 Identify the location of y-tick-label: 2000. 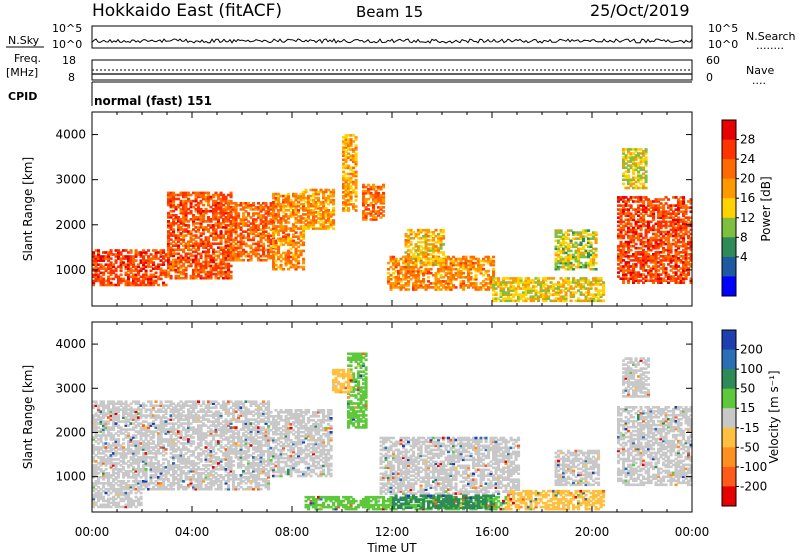
(70, 225).